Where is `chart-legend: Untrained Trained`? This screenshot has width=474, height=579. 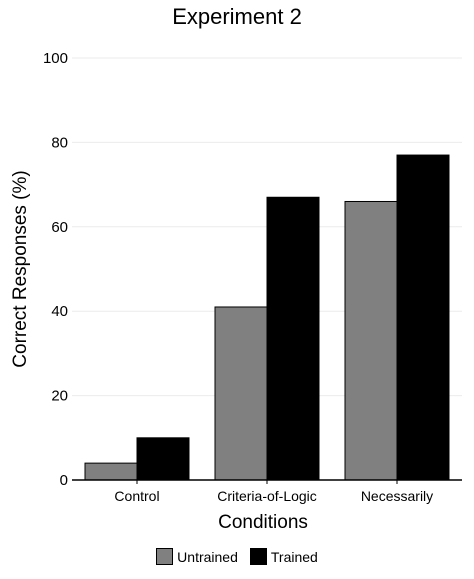
chart-legend: Untrained Trained is located at coordinates (237, 556).